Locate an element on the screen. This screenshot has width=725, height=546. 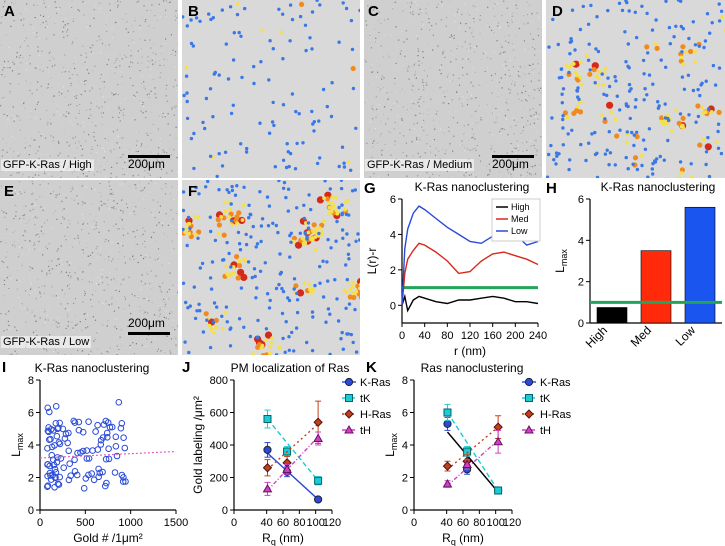
y-tick-label: 4 is located at coordinates (393, 235).